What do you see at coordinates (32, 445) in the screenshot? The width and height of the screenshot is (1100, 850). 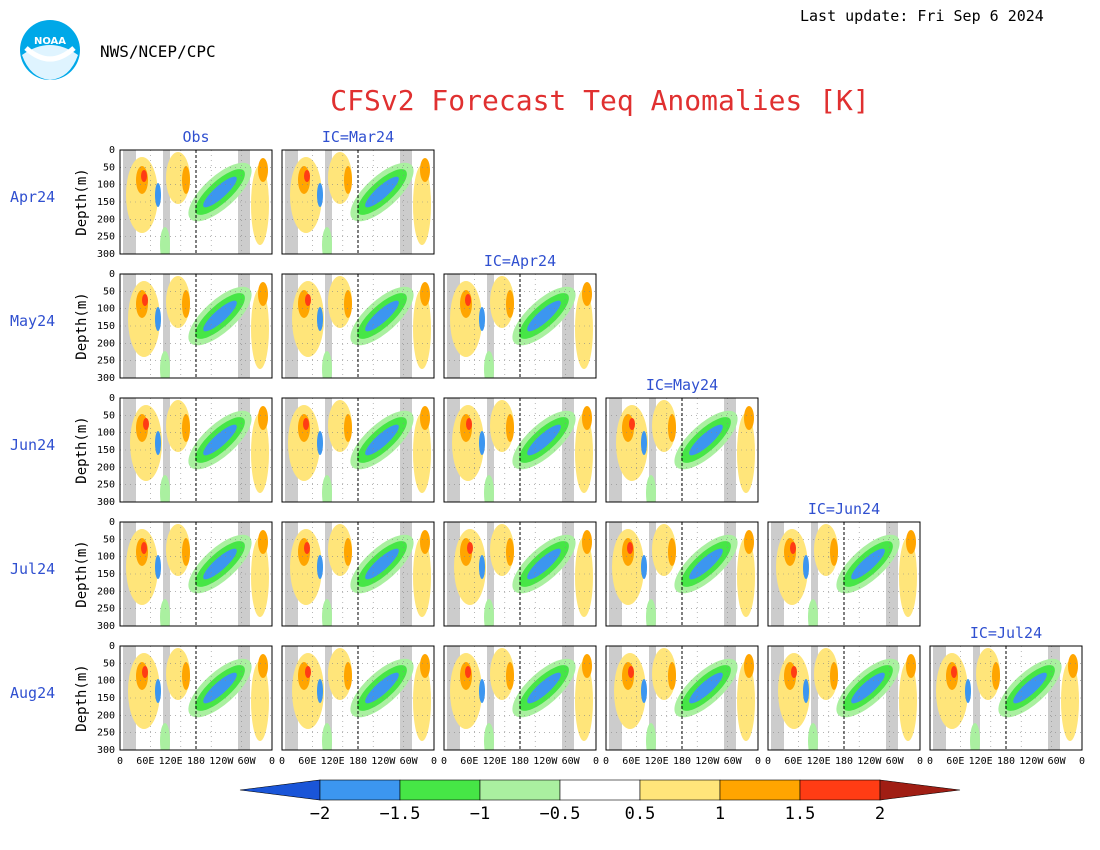 I see `row-label: Jun24` at bounding box center [32, 445].